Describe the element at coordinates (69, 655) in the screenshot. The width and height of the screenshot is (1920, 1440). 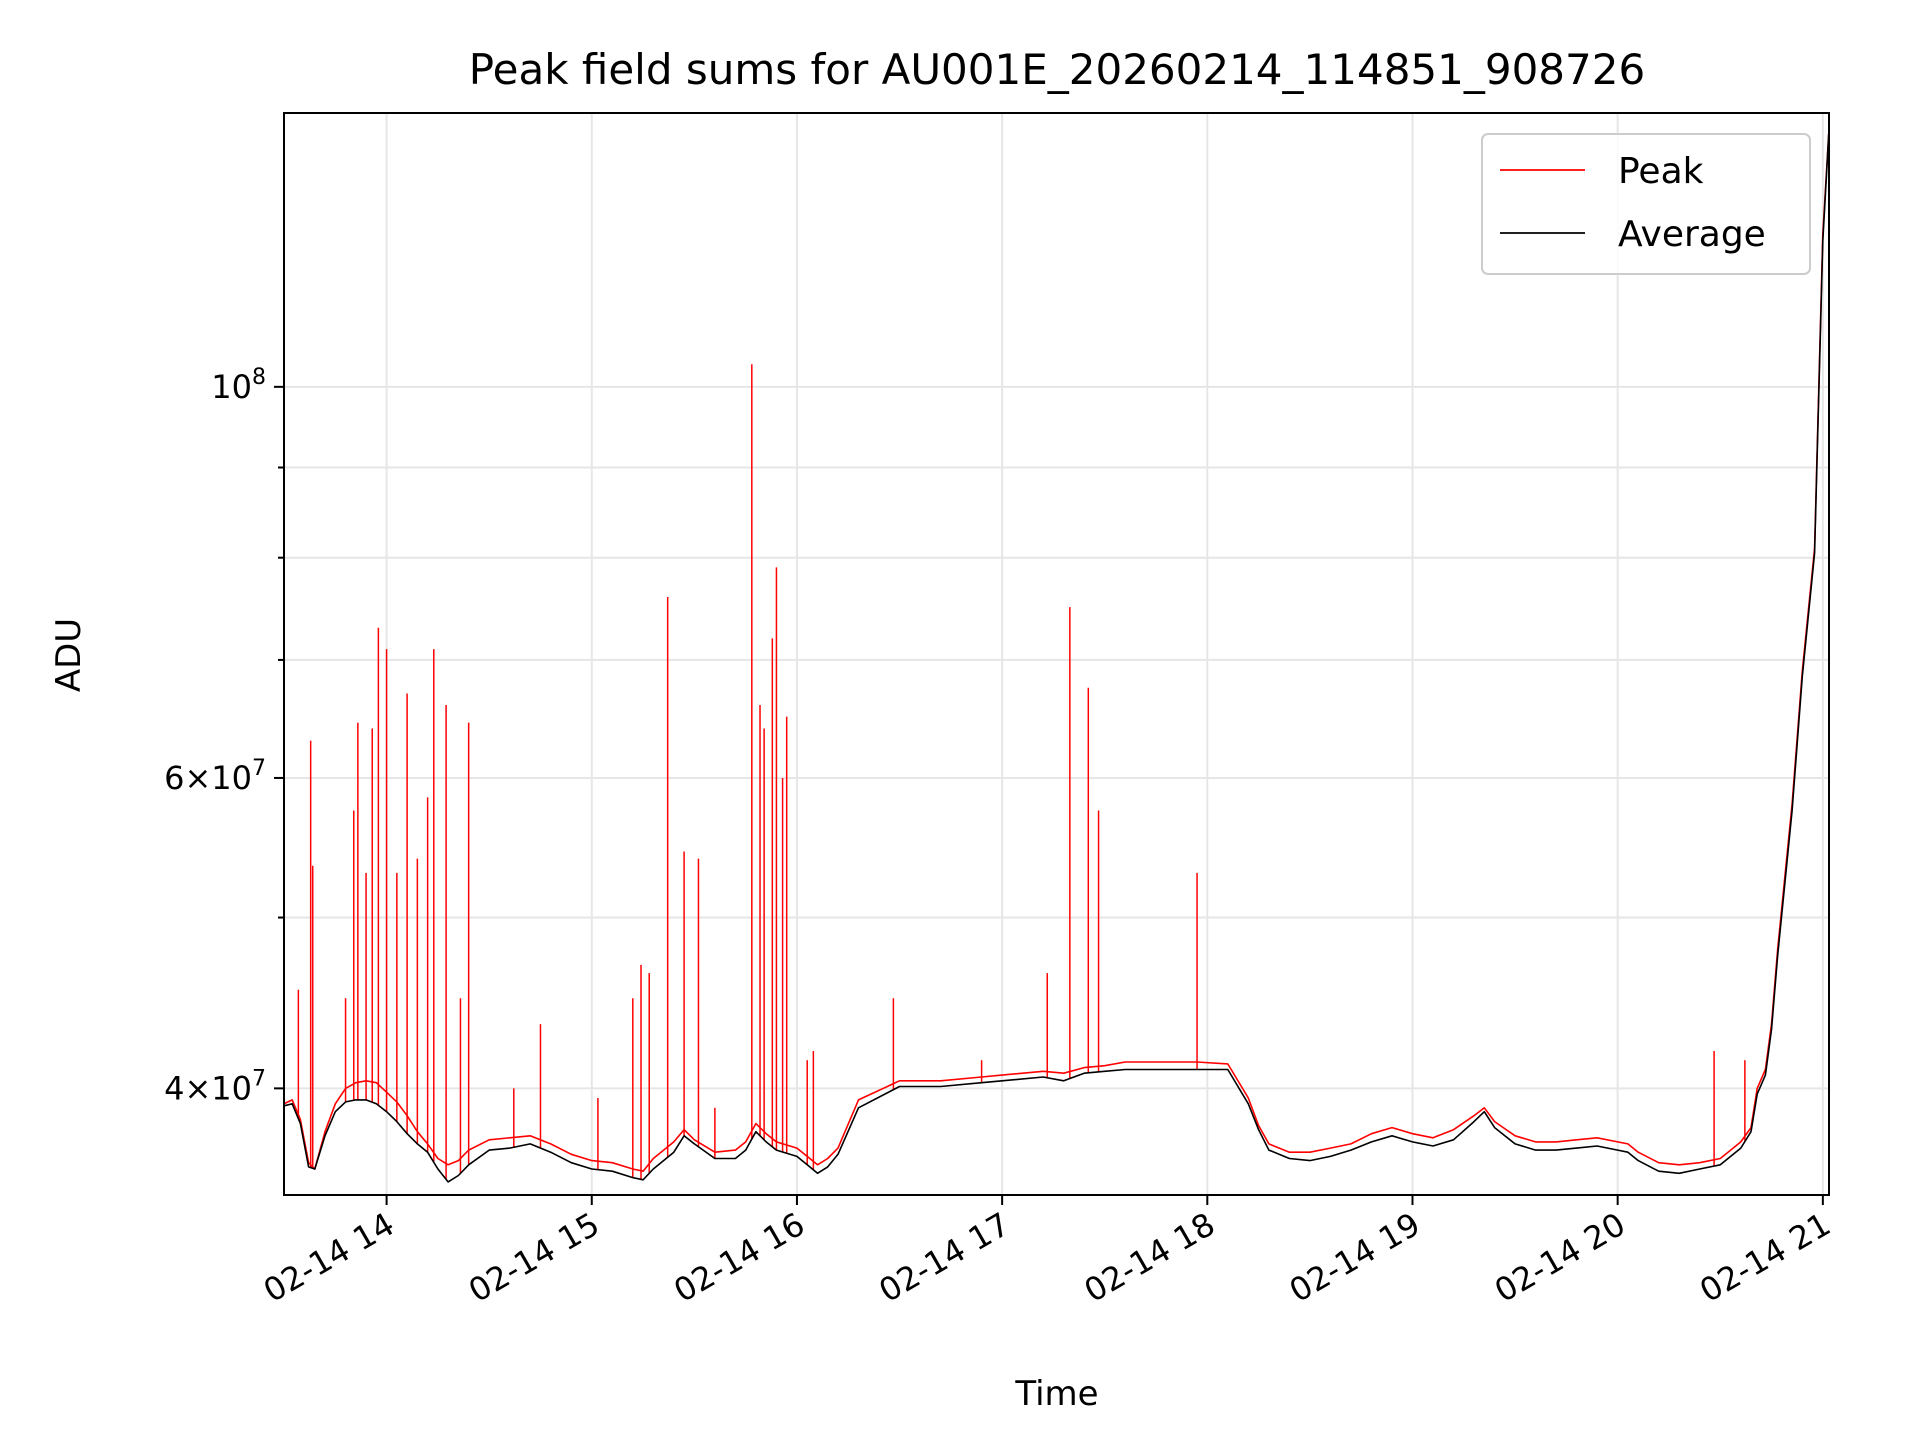
I see `y-axis-label: ADU` at that location.